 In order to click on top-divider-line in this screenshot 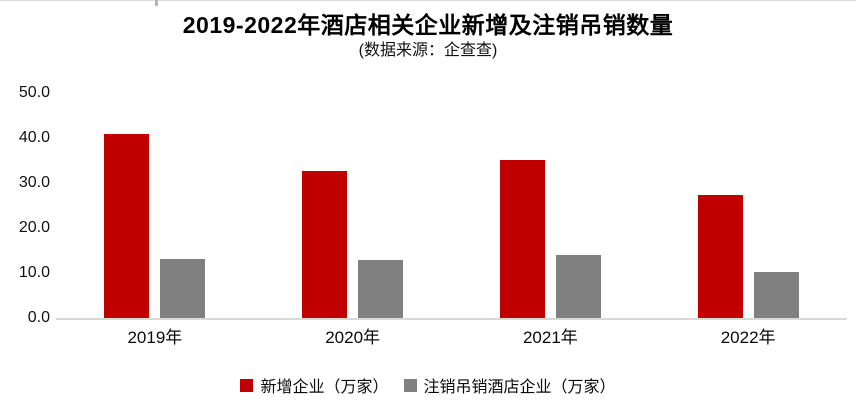, I will do `click(428, 0)`.